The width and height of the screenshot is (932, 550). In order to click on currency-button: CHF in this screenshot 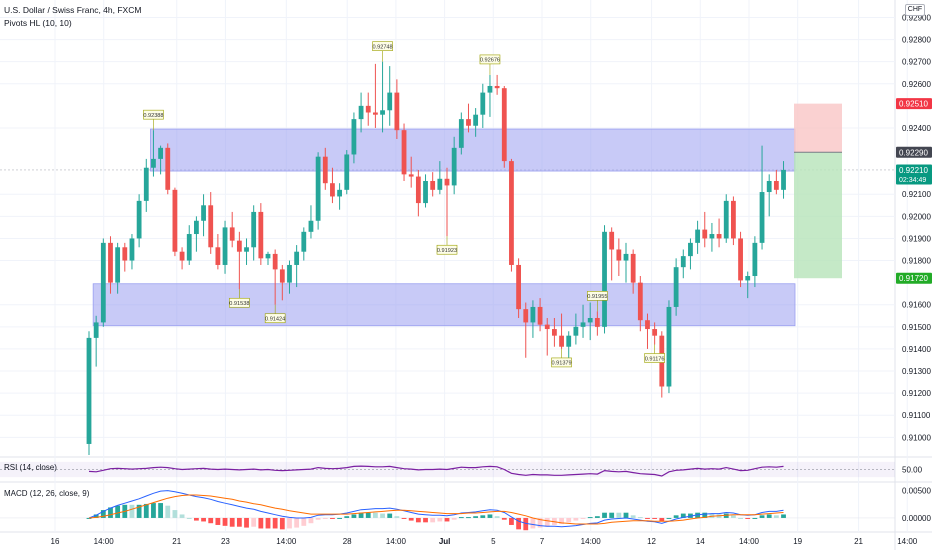, I will do `click(915, 10)`.